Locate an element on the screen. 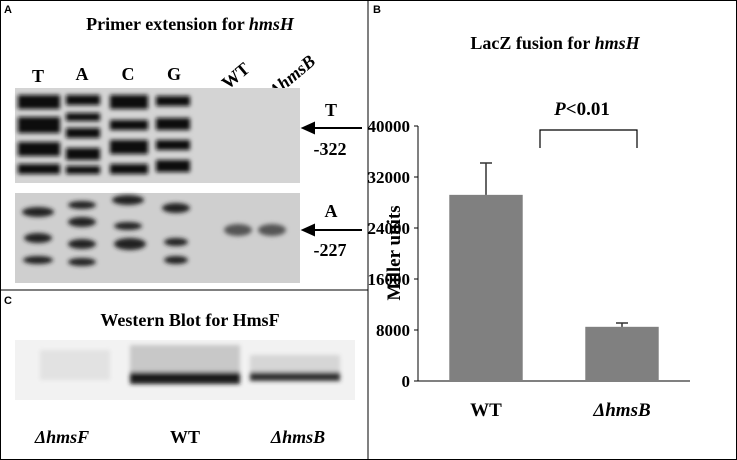  lane-label: T is located at coordinates (38, 76).